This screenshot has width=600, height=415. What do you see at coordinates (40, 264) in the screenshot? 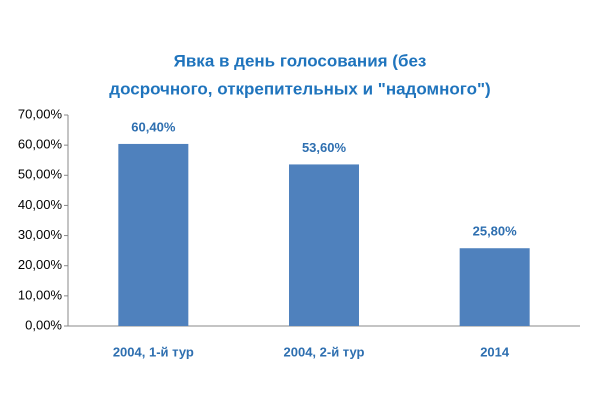
I see `y-tick-label: 20,00%` at bounding box center [40, 264].